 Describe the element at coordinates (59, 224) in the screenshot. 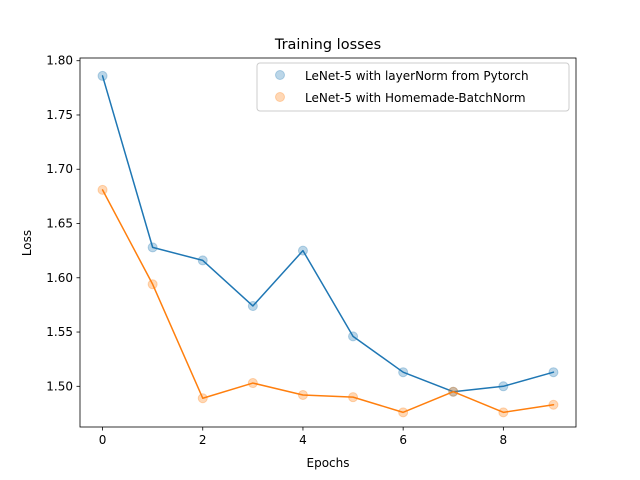

I see `y-tick-label: 1.65` at that location.